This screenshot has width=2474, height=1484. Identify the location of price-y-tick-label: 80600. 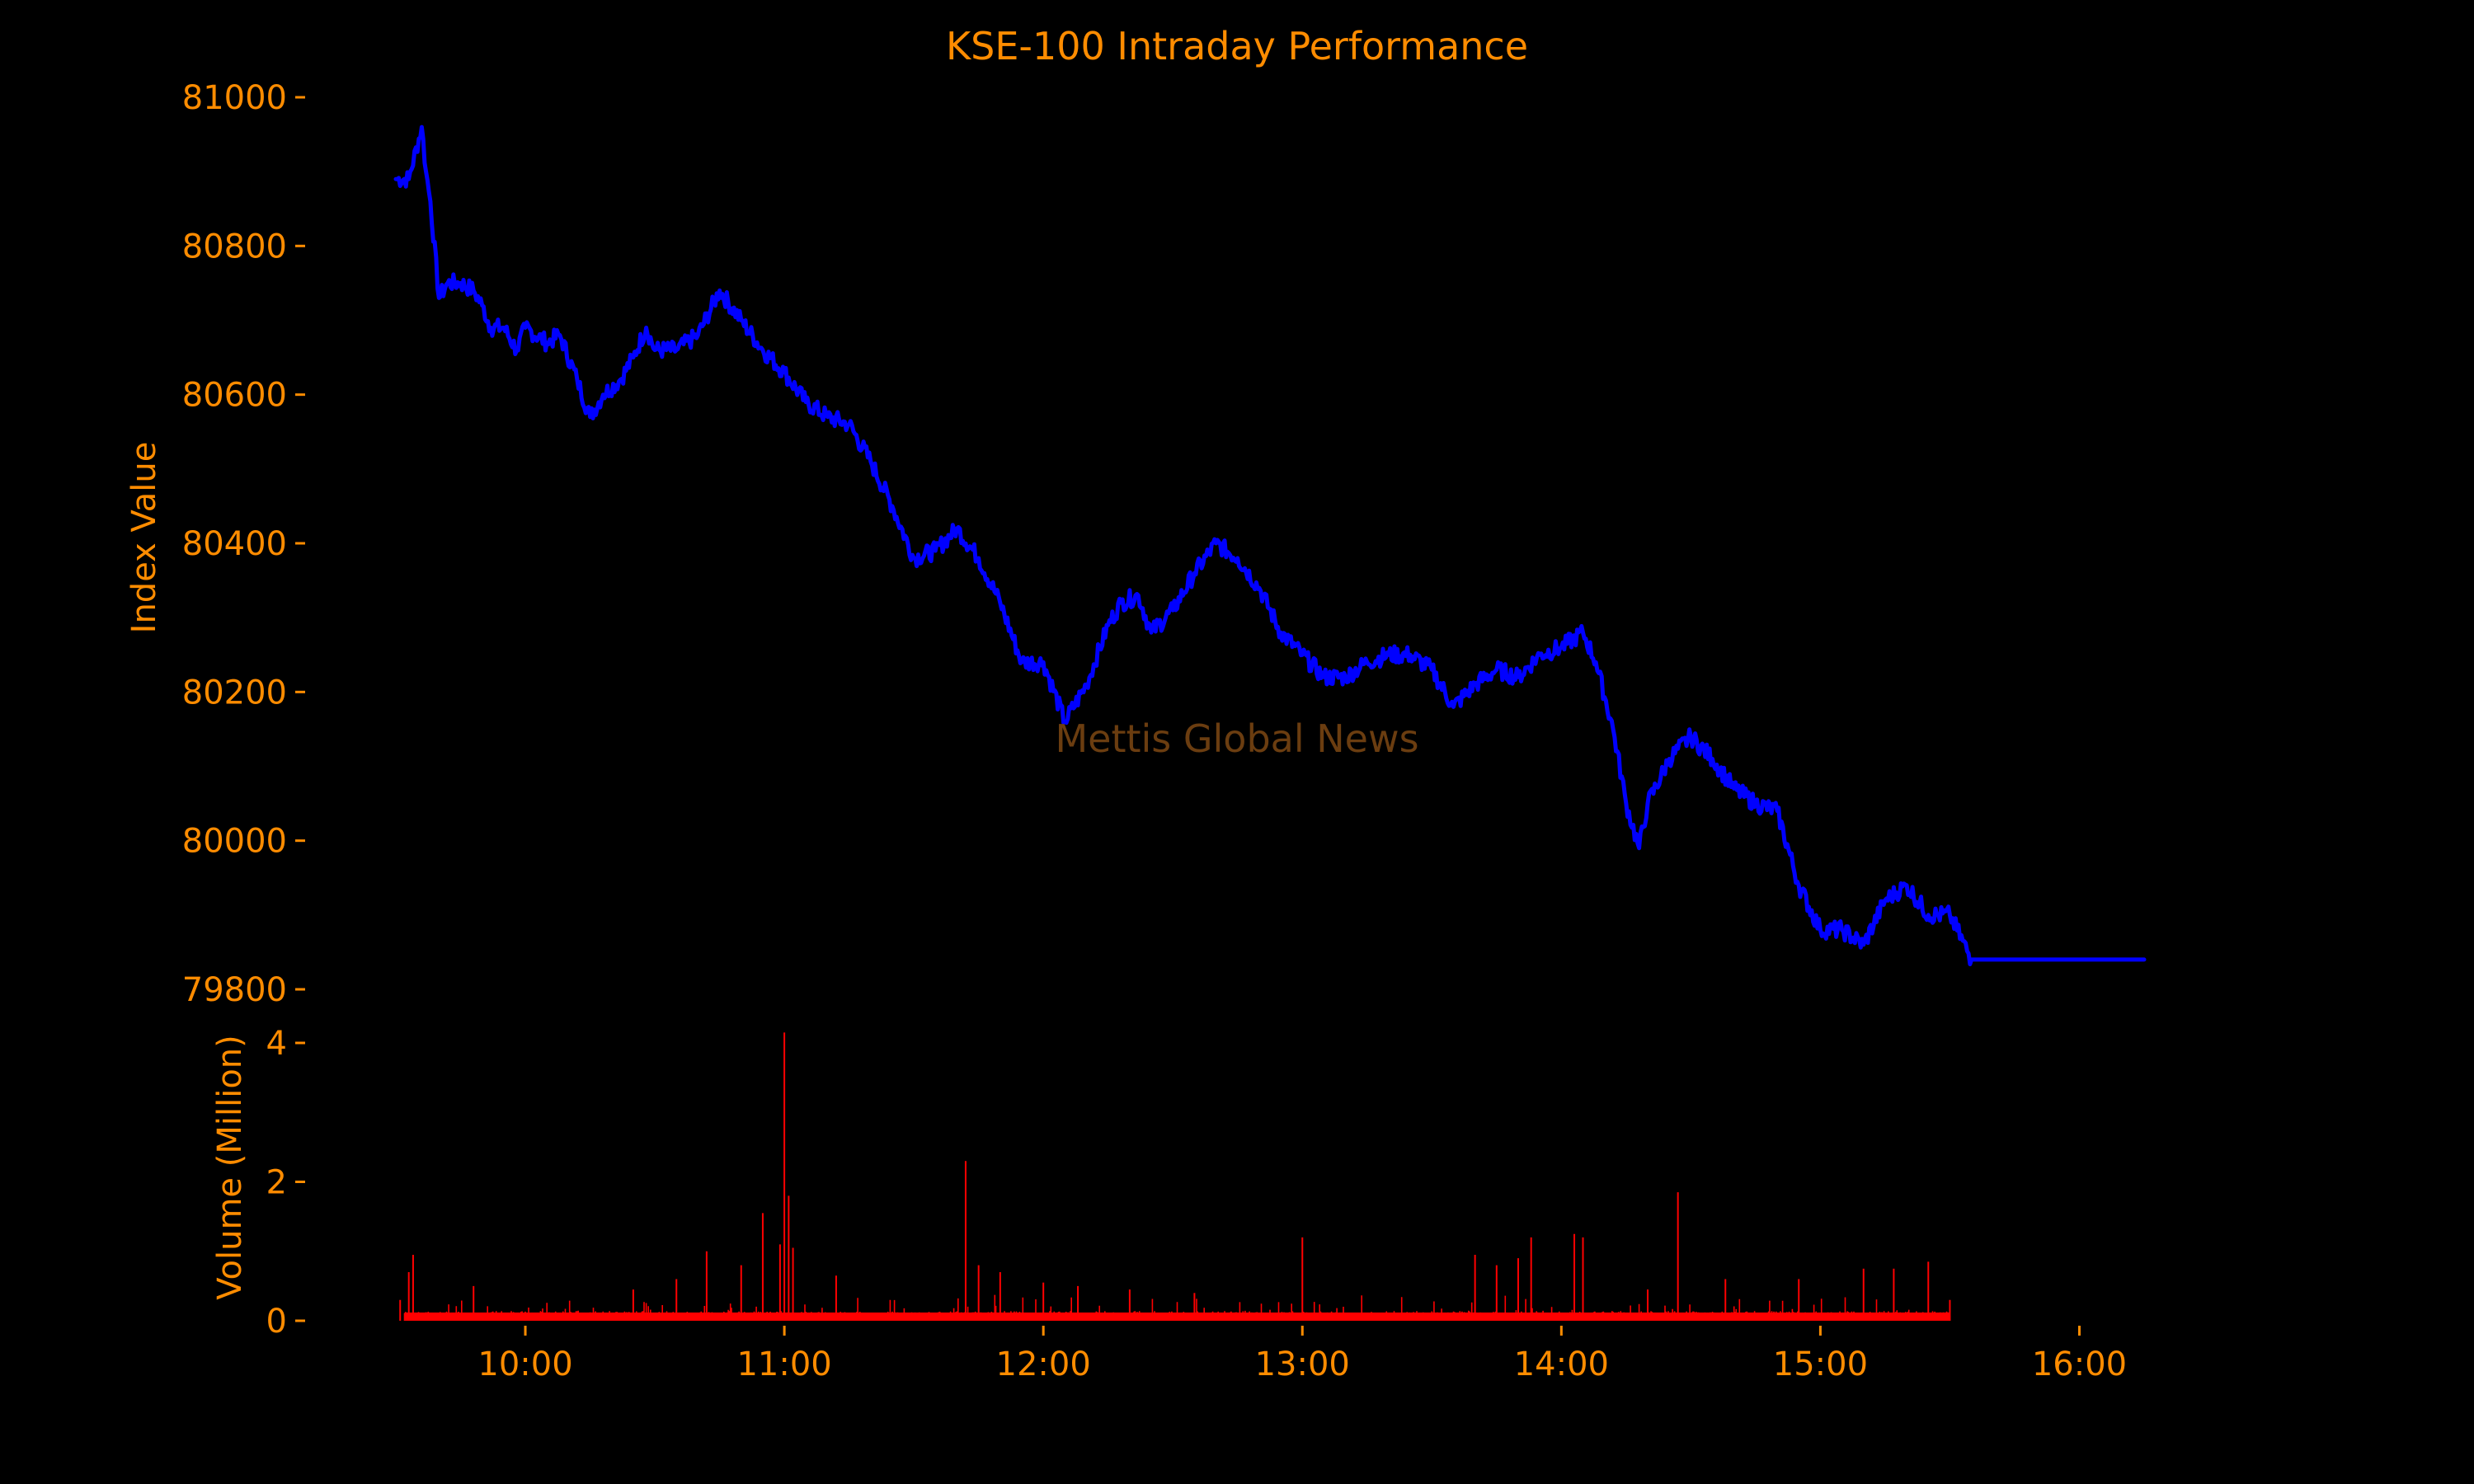
(234, 396).